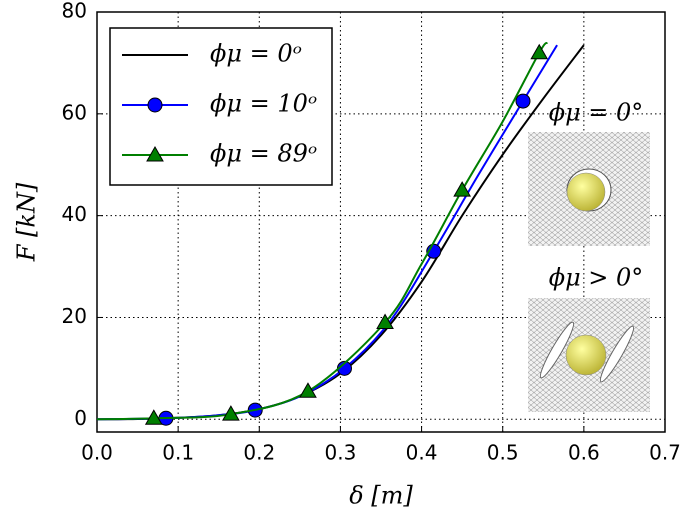 The height and width of the screenshot is (521, 685). What do you see at coordinates (74, 112) in the screenshot?
I see `y-tick-label: 60` at bounding box center [74, 112].